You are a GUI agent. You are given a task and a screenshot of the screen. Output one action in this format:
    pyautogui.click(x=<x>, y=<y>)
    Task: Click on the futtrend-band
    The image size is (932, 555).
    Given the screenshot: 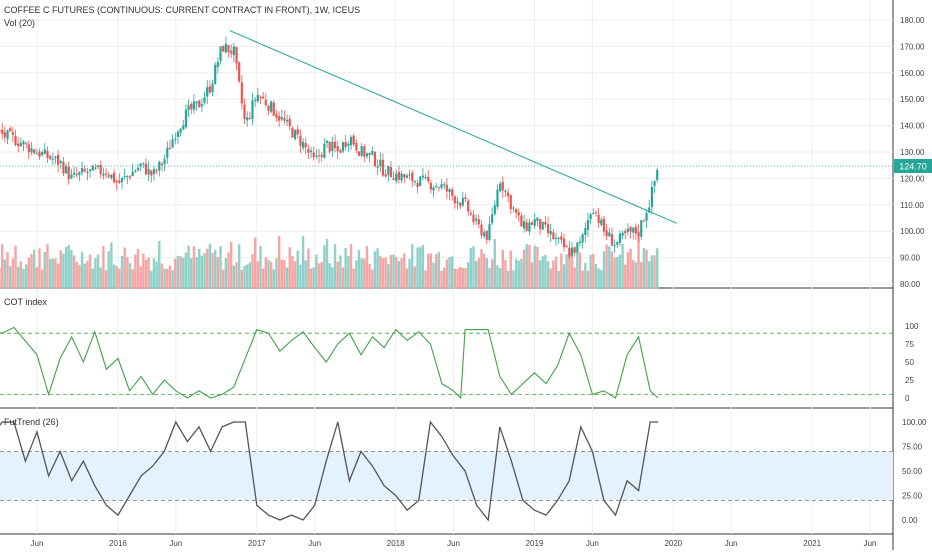 What is the action you would take?
    pyautogui.click(x=446, y=476)
    